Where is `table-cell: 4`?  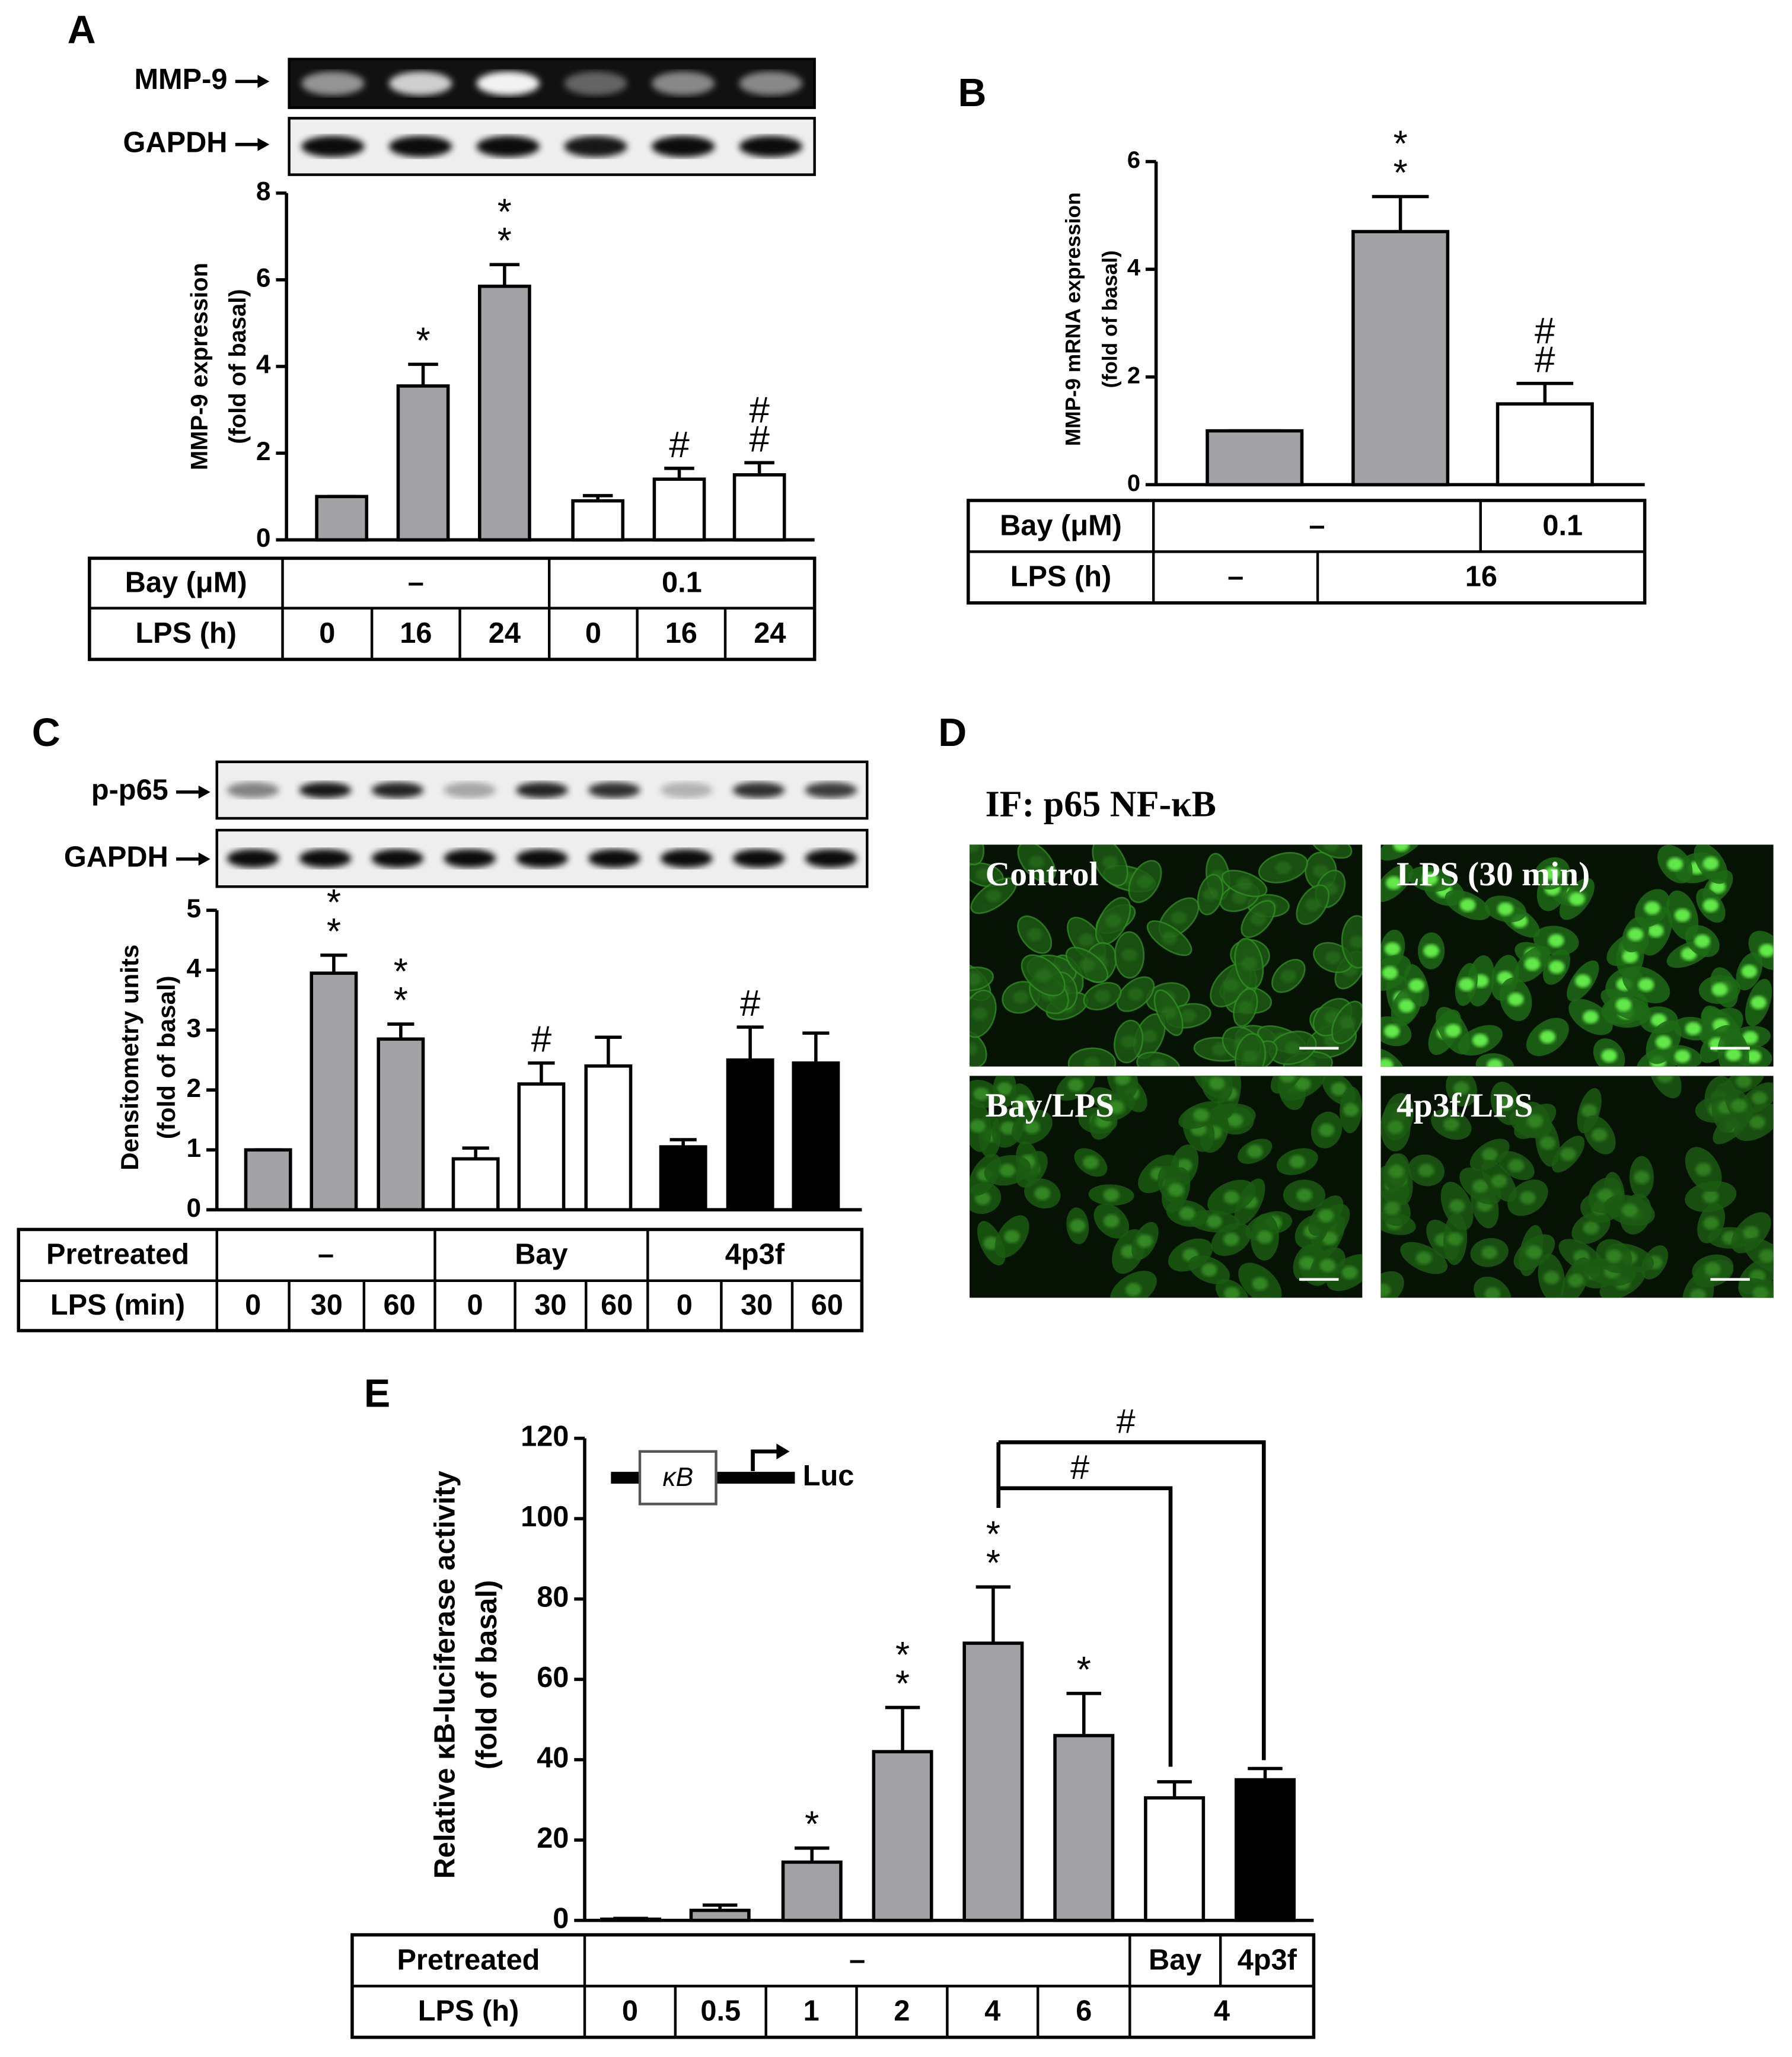 table-cell: 4 is located at coordinates (992, 2011).